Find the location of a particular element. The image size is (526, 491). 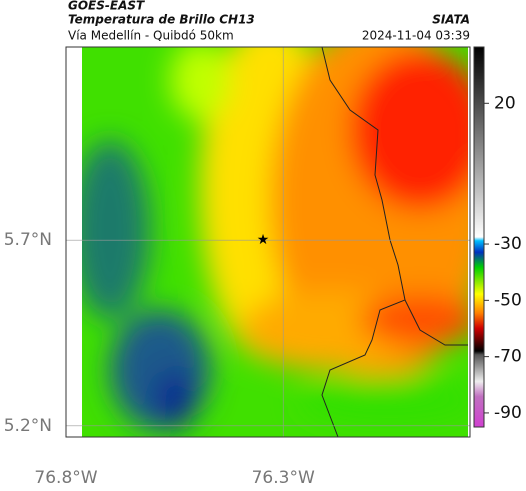

source: SIATA is located at coordinates (451, 20).